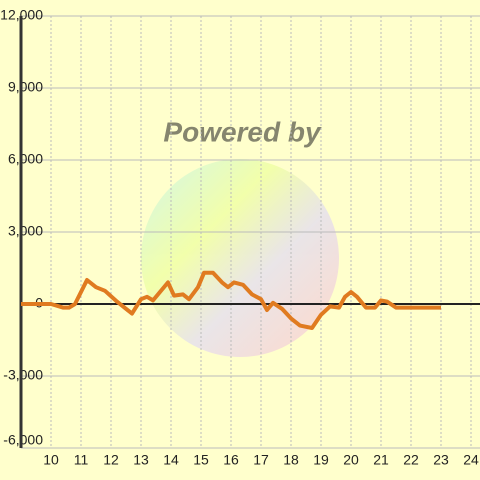  What do you see at coordinates (231, 300) in the screenshot?
I see `data-line` at bounding box center [231, 300].